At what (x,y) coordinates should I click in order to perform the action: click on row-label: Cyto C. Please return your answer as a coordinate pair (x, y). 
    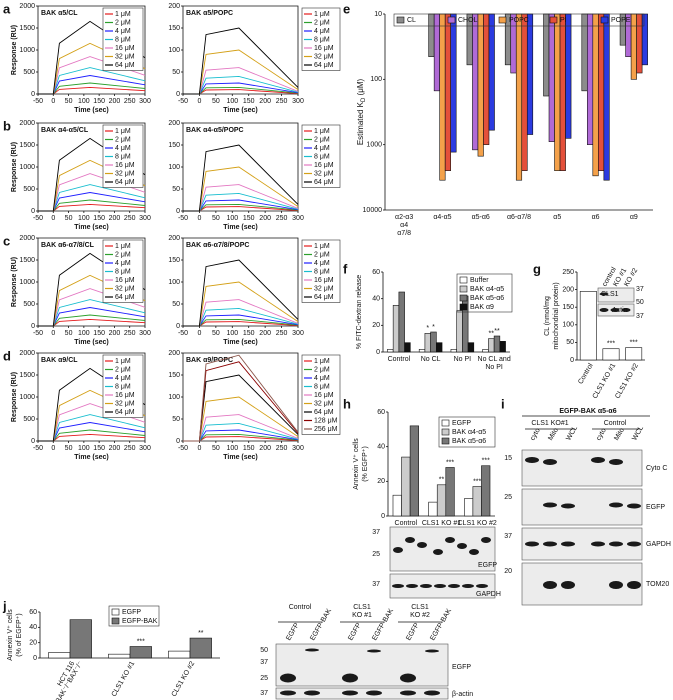
    Looking at the image, I should click on (656, 468).